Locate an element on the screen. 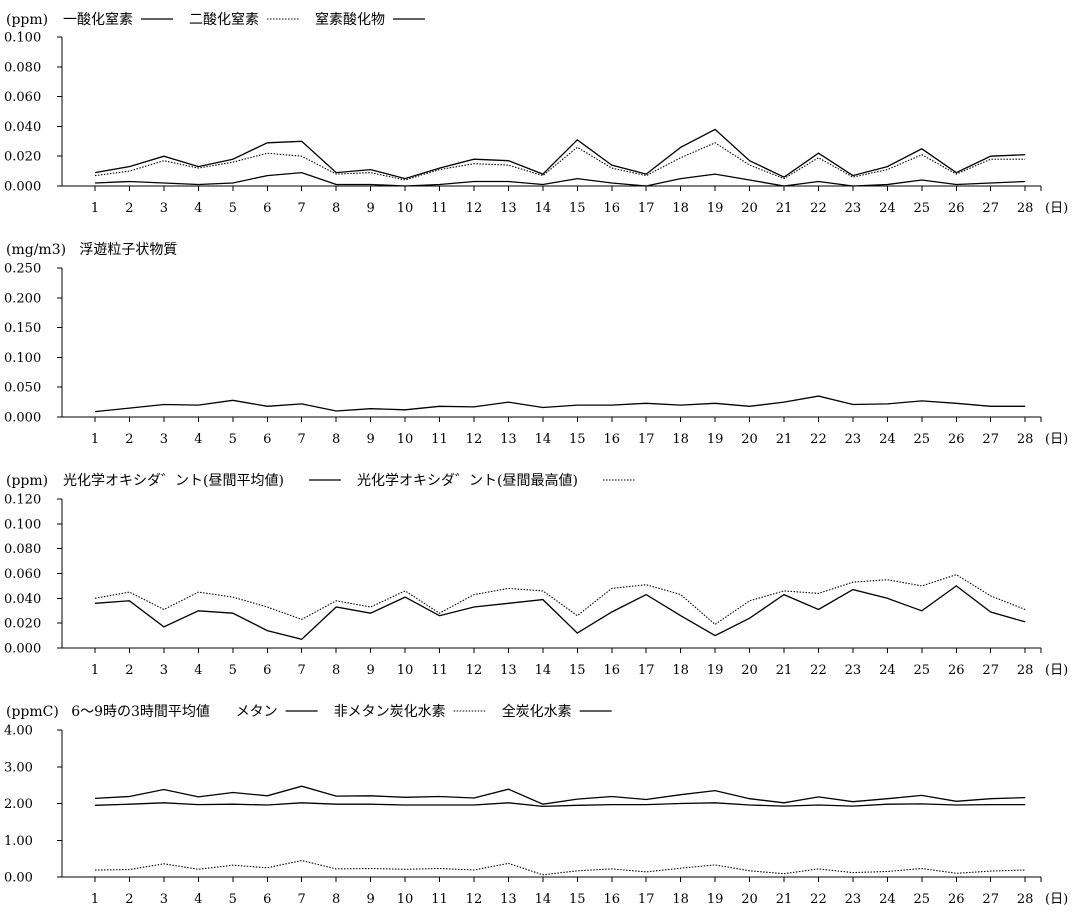 Image resolution: width=1091 pixels, height=920 pixels. x-tick-label: 3 is located at coordinates (164, 208).